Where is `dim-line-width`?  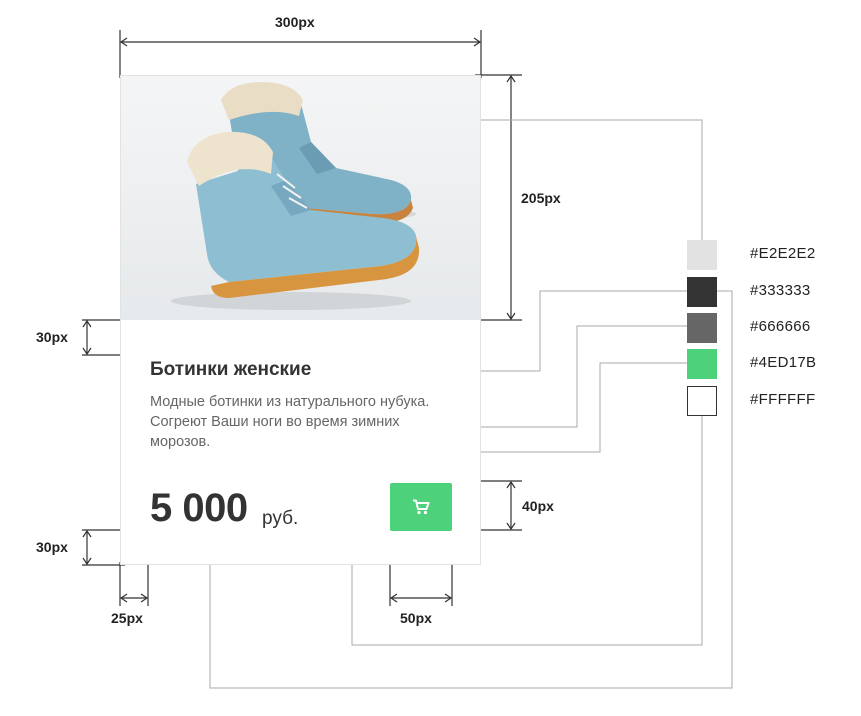
dim-line-width is located at coordinates (300, 54).